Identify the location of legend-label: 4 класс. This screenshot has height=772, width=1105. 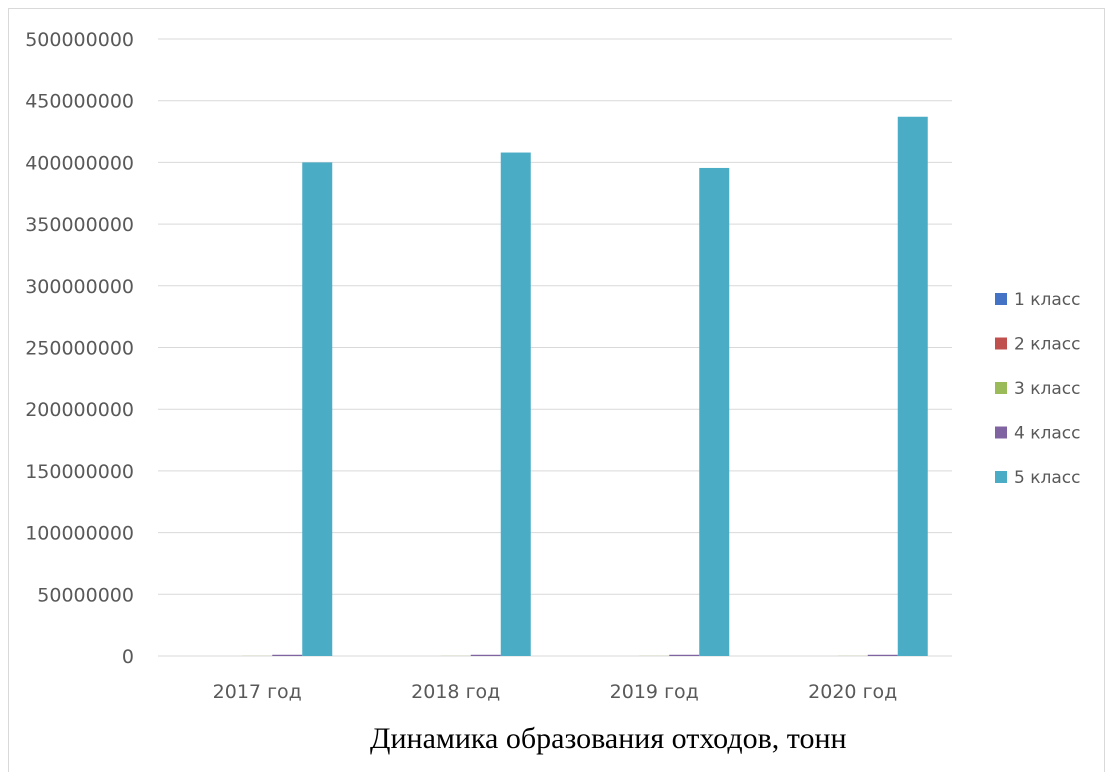
(1047, 434).